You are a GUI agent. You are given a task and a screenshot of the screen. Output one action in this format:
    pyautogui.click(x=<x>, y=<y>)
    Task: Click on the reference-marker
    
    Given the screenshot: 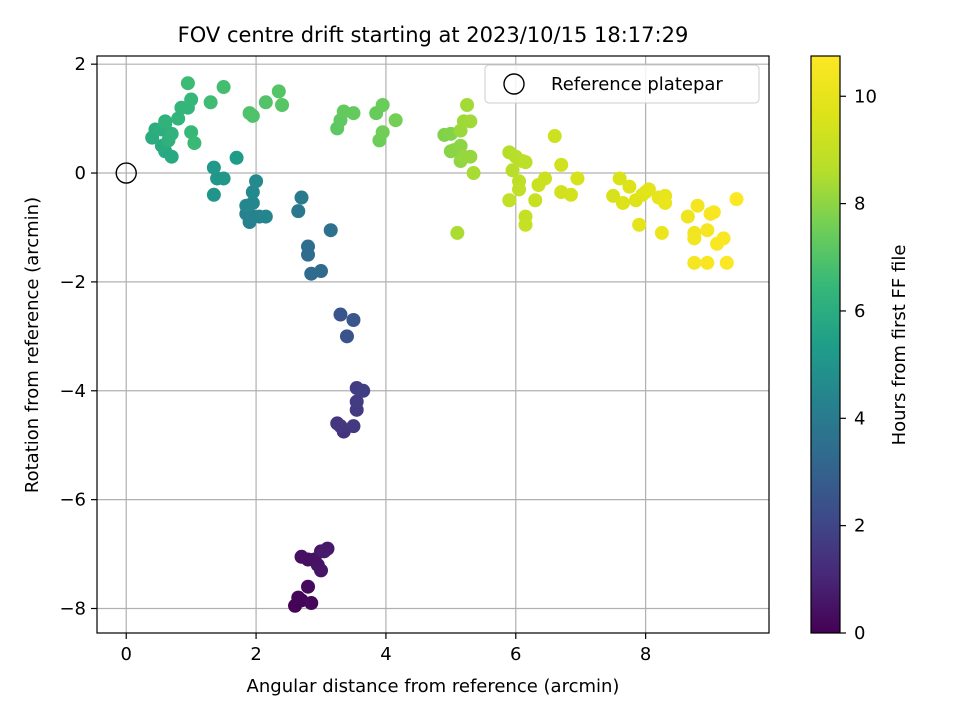 What is the action you would take?
    pyautogui.click(x=126, y=173)
    